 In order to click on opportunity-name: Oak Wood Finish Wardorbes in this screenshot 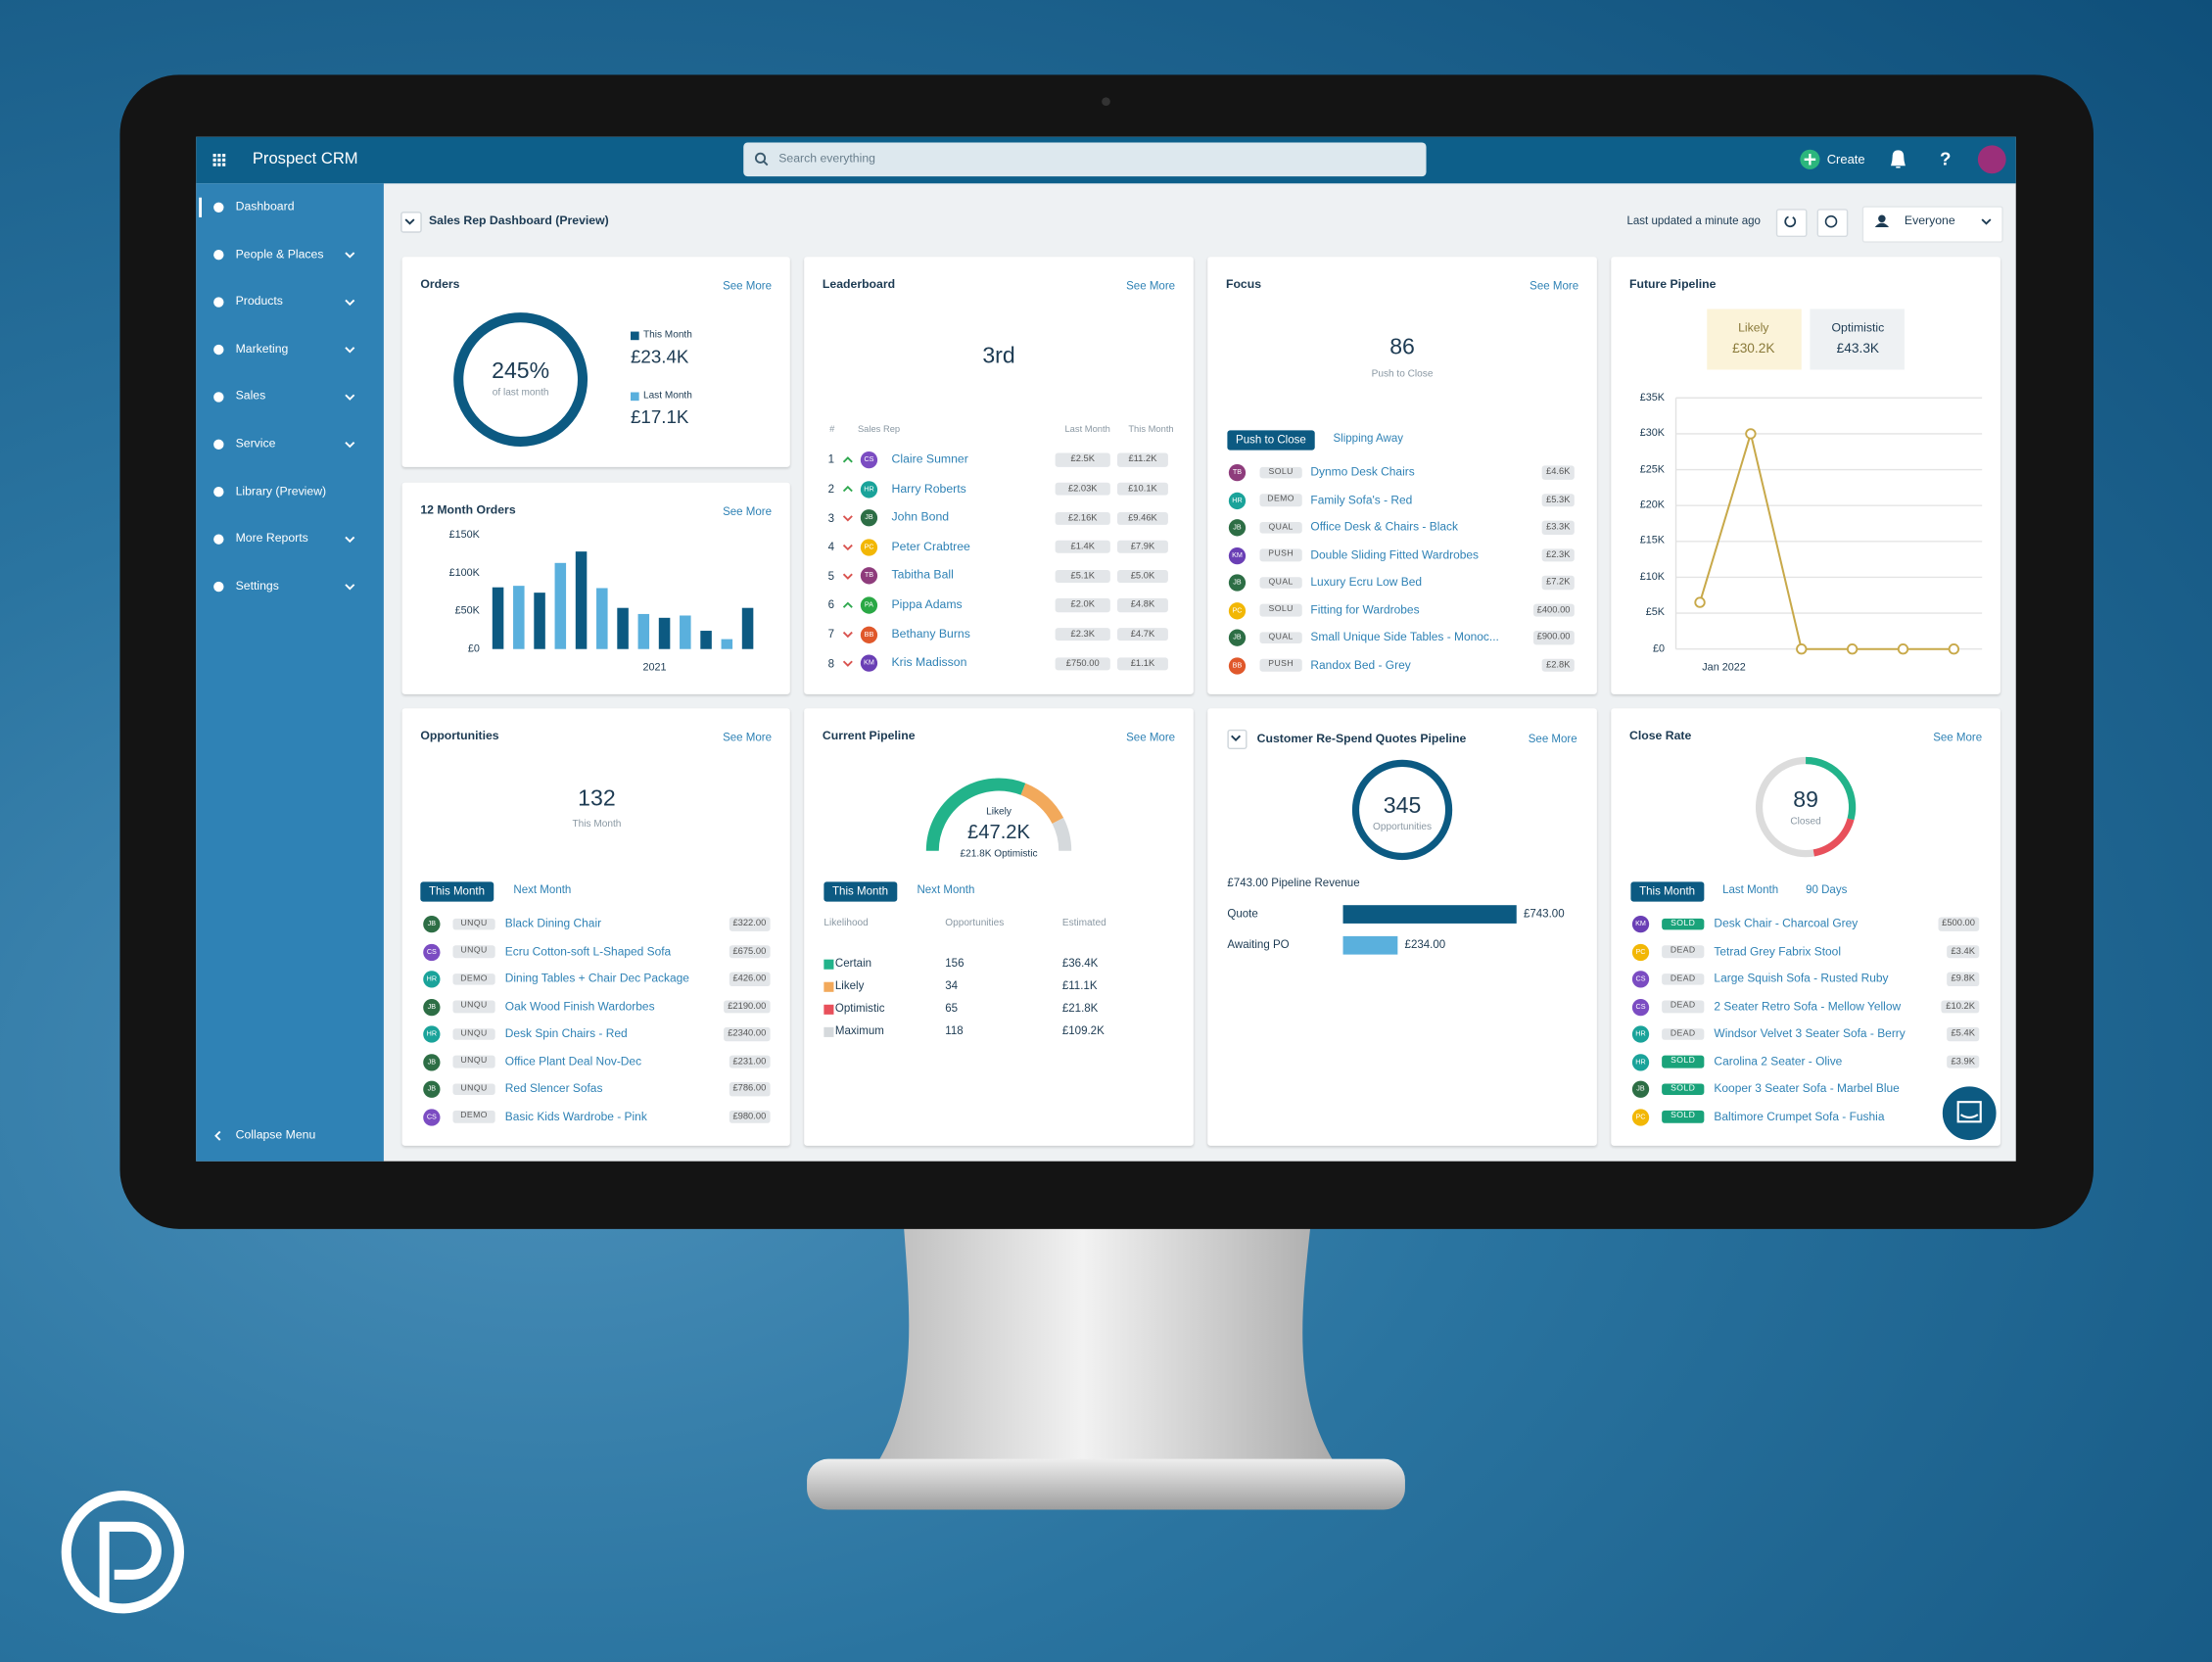, I will do `click(579, 1005)`.